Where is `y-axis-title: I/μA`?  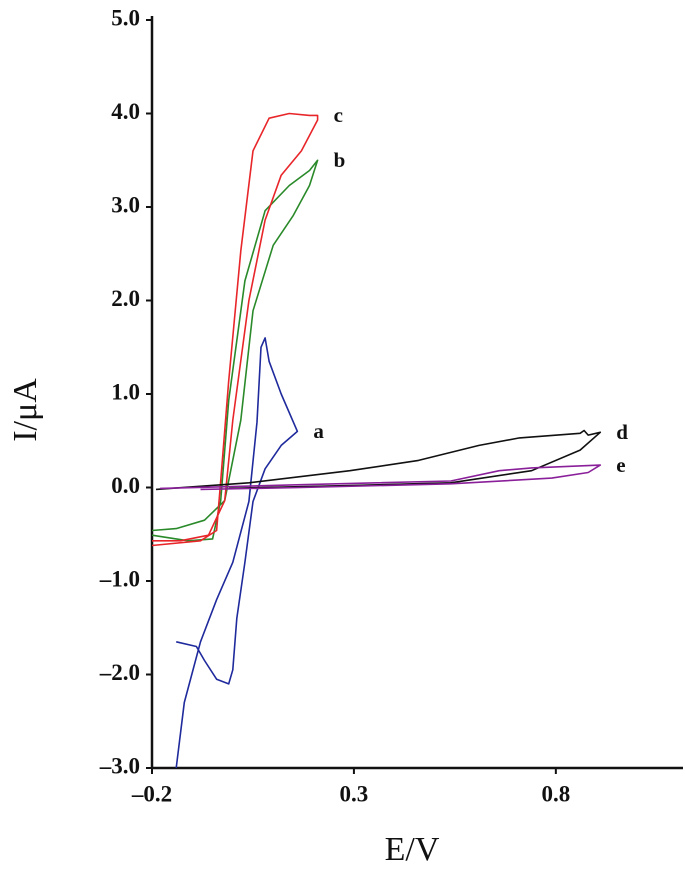 y-axis-title: I/μA is located at coordinates (25, 410).